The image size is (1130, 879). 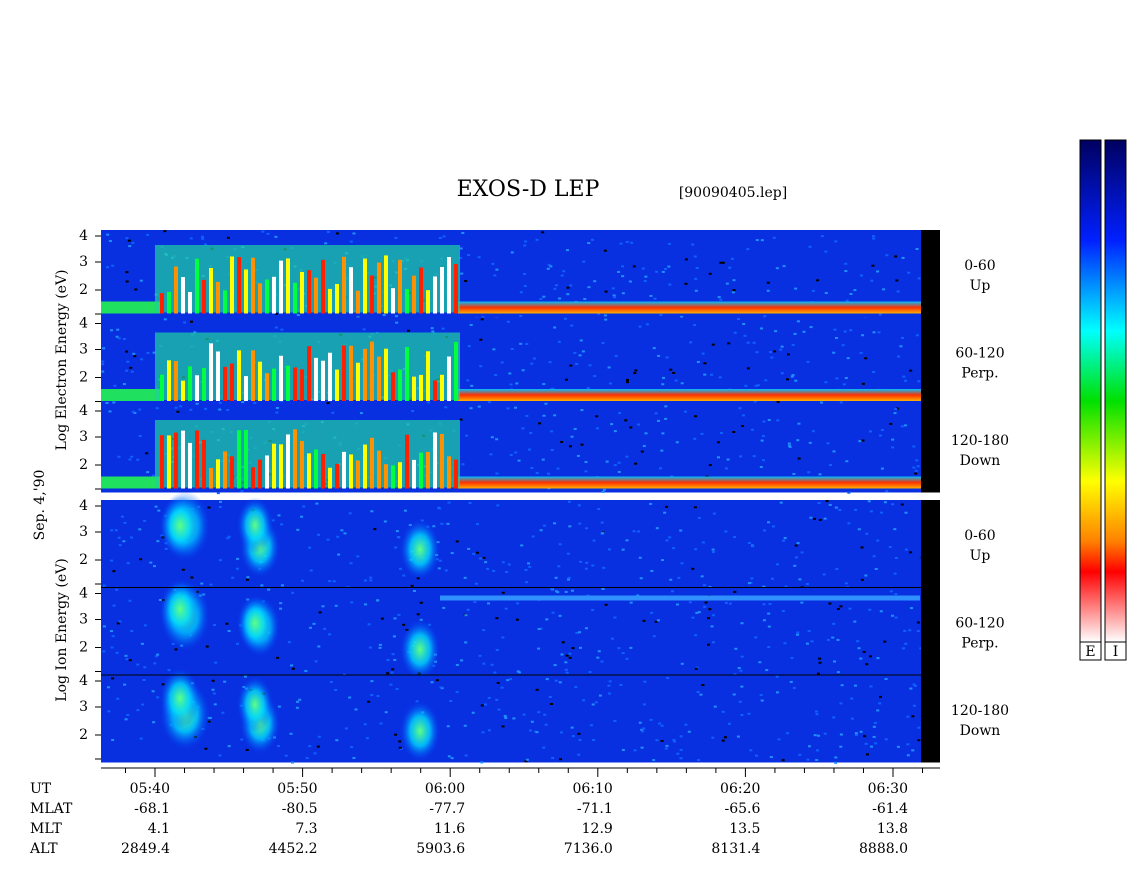 What do you see at coordinates (930, 449) in the screenshot?
I see `panel-edge` at bounding box center [930, 449].